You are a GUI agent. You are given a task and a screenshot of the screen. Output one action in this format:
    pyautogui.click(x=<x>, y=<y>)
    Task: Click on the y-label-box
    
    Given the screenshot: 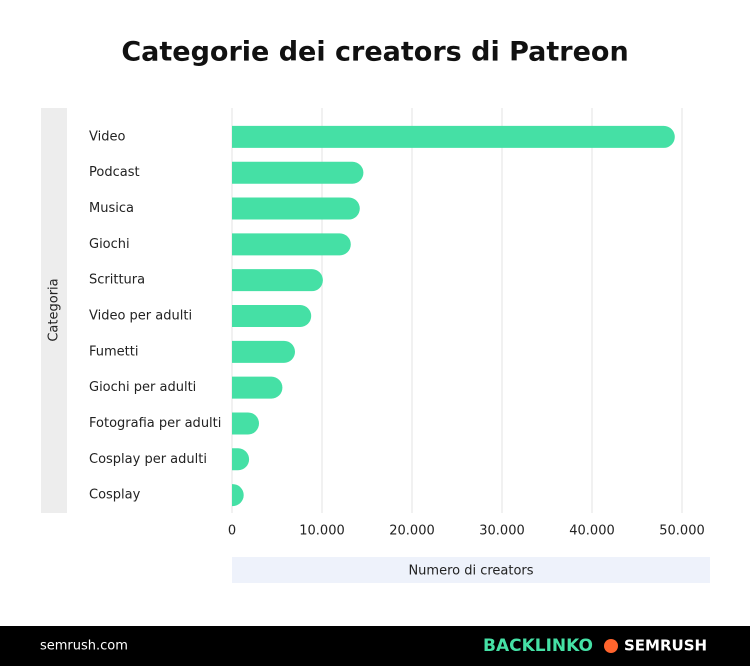 What is the action you would take?
    pyautogui.click(x=54, y=310)
    